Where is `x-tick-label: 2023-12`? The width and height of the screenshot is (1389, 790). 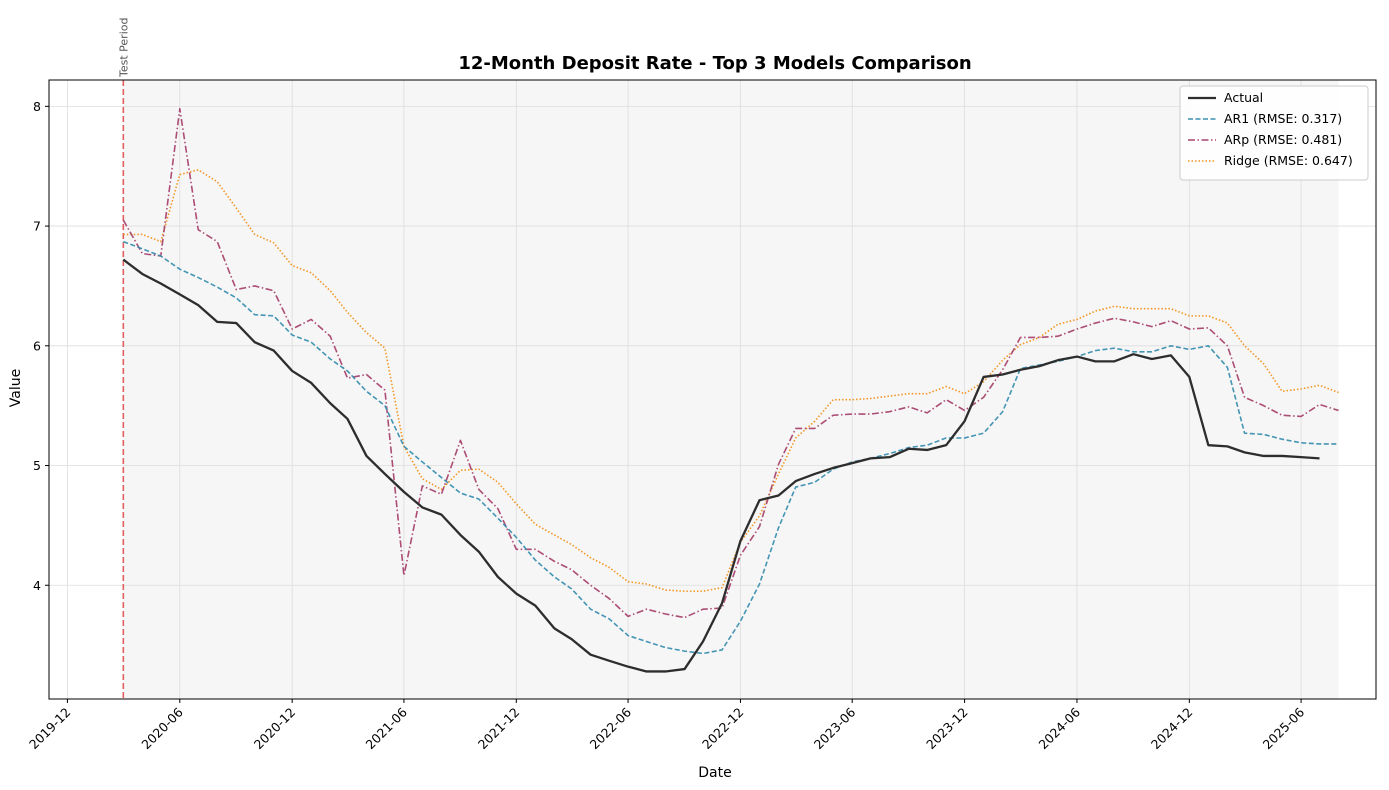 x-tick-label: 2023-12 is located at coordinates (947, 729).